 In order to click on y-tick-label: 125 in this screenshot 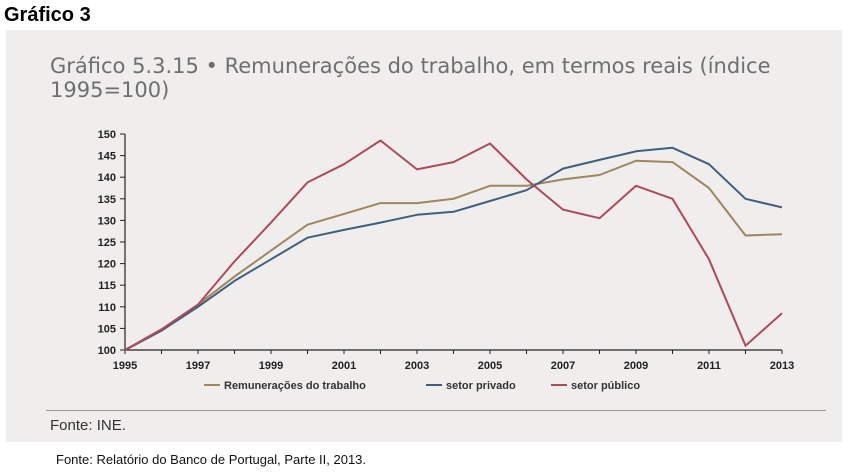, I will do `click(107, 243)`.